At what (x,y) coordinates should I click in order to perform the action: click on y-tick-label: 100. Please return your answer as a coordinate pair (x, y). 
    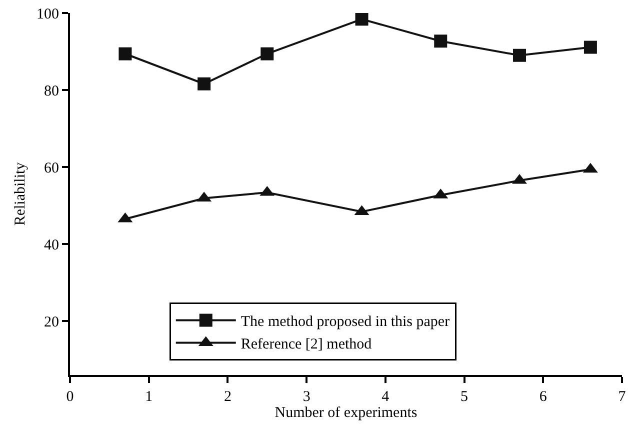
    Looking at the image, I should click on (47, 14).